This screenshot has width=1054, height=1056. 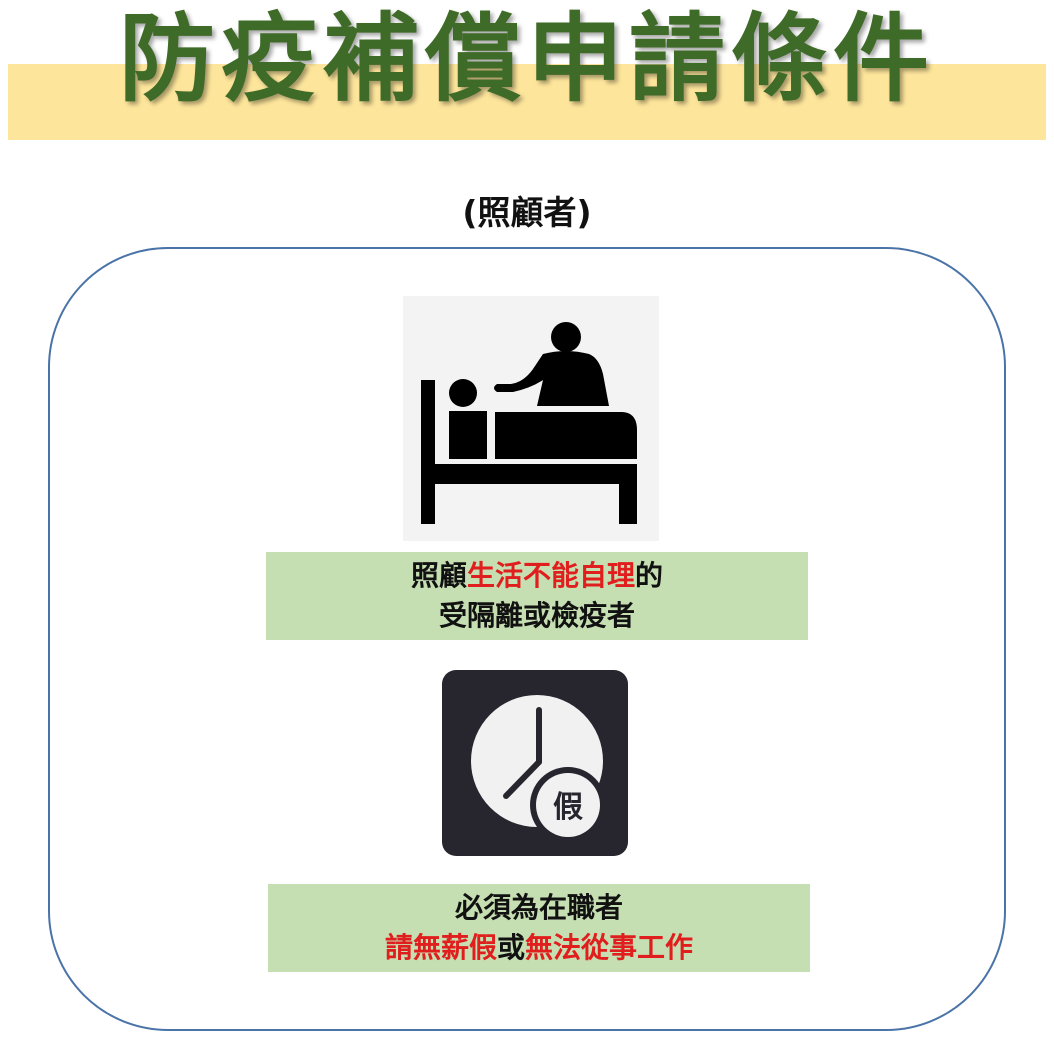 What do you see at coordinates (510, 947) in the screenshot?
I see `or-text: 或` at bounding box center [510, 947].